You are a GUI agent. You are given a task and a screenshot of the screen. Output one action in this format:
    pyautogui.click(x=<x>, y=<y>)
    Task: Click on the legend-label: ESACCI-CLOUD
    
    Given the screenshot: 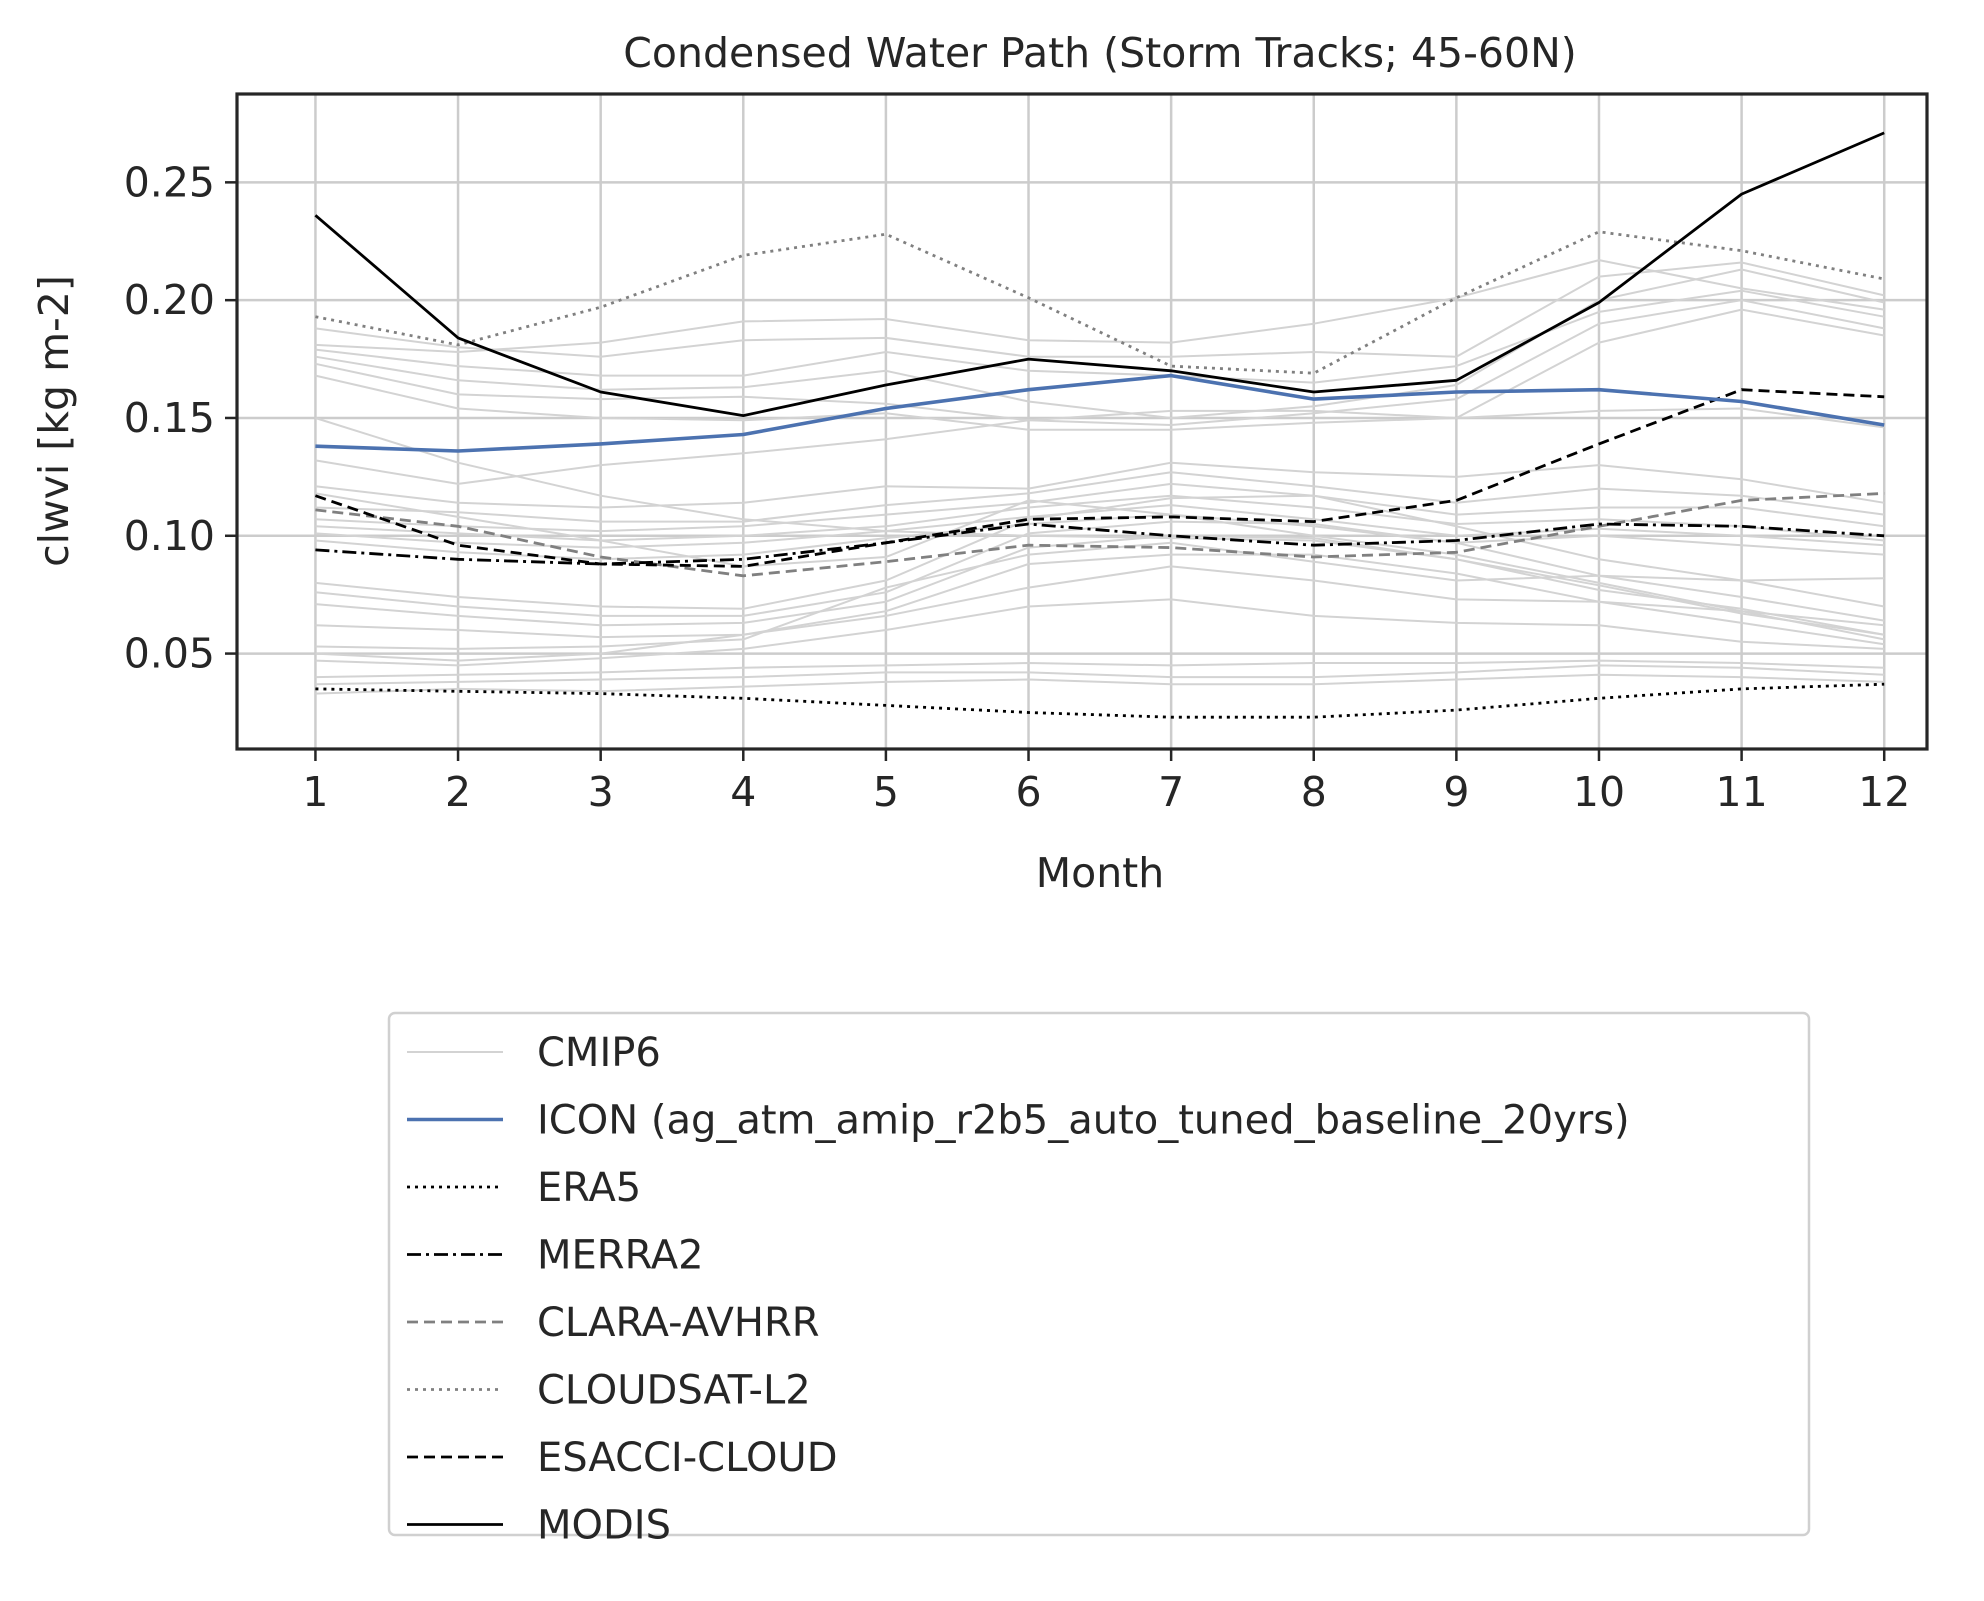 What is the action you would take?
    pyautogui.click(x=687, y=1458)
    